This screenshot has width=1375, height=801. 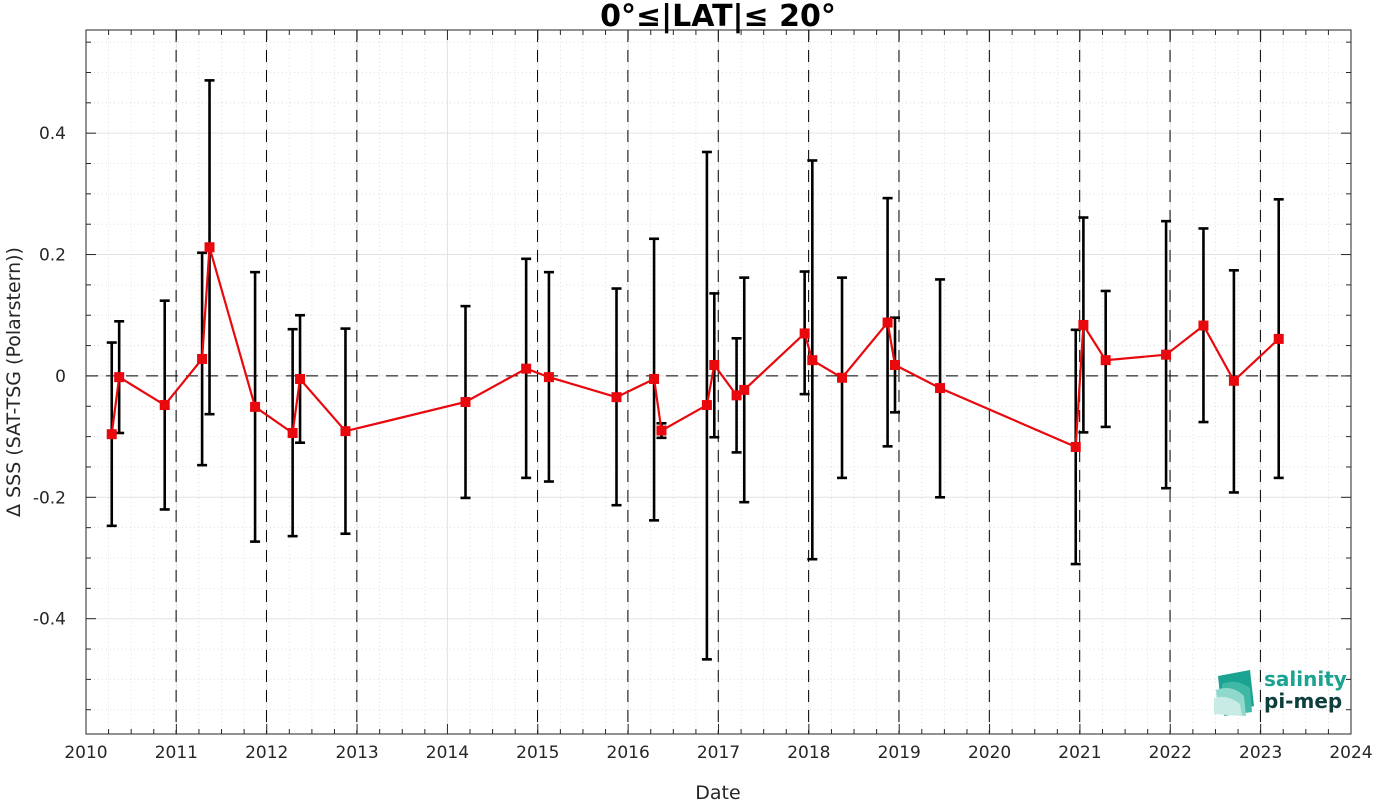 I want to click on y-axis-title: Δ SSS (SAT-TSG (Polarstern)), so click(x=14, y=382).